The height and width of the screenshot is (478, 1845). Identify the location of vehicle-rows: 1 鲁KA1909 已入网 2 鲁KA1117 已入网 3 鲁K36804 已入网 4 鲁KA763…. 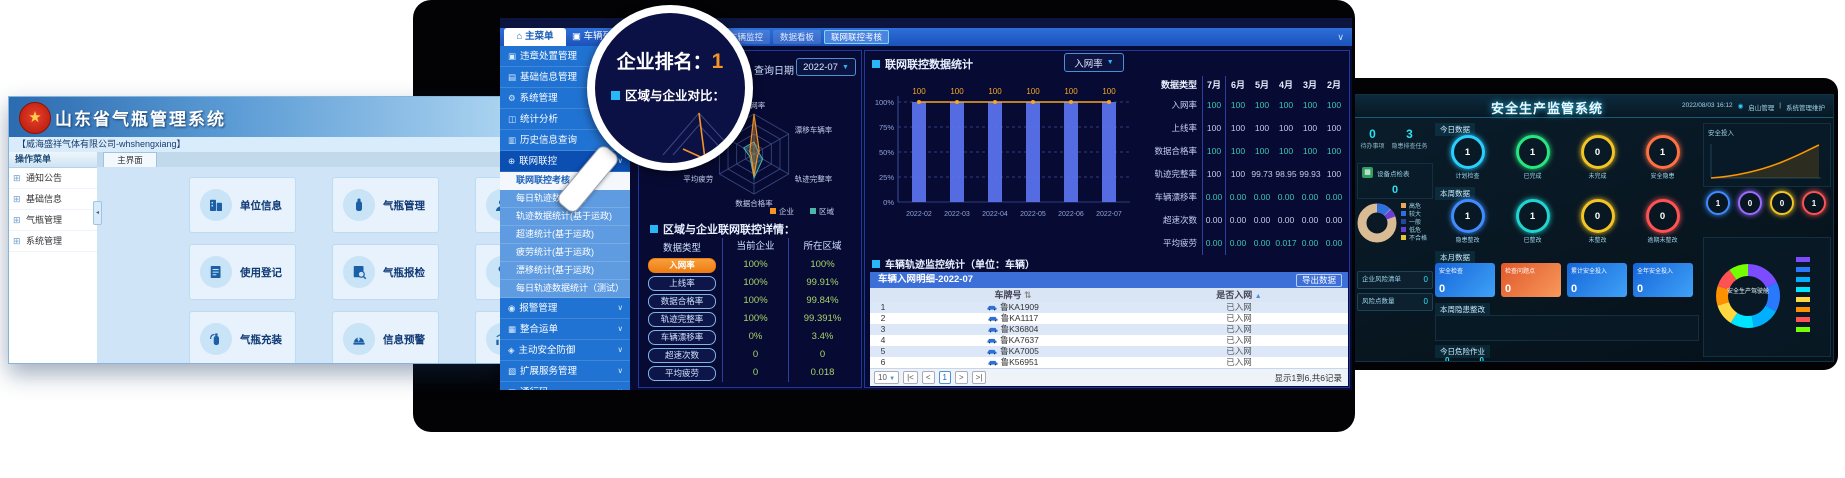
(1109, 335).